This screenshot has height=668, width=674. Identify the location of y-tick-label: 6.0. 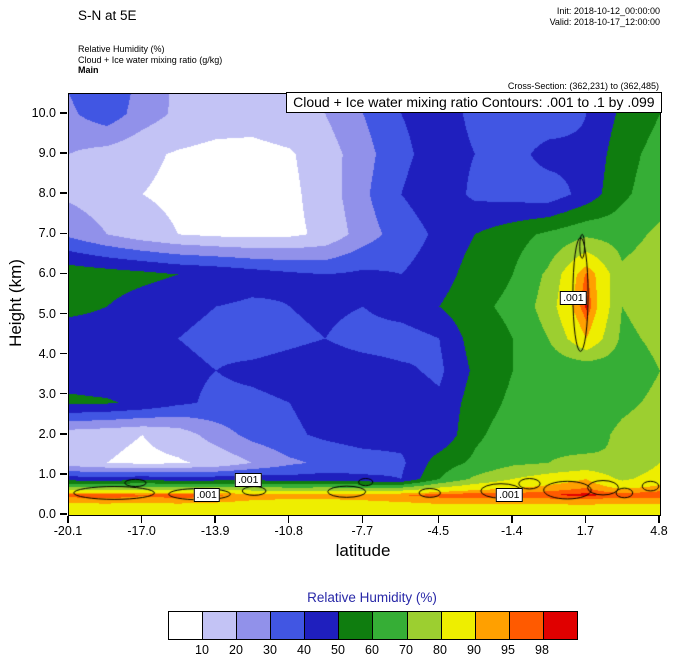
(47, 273).